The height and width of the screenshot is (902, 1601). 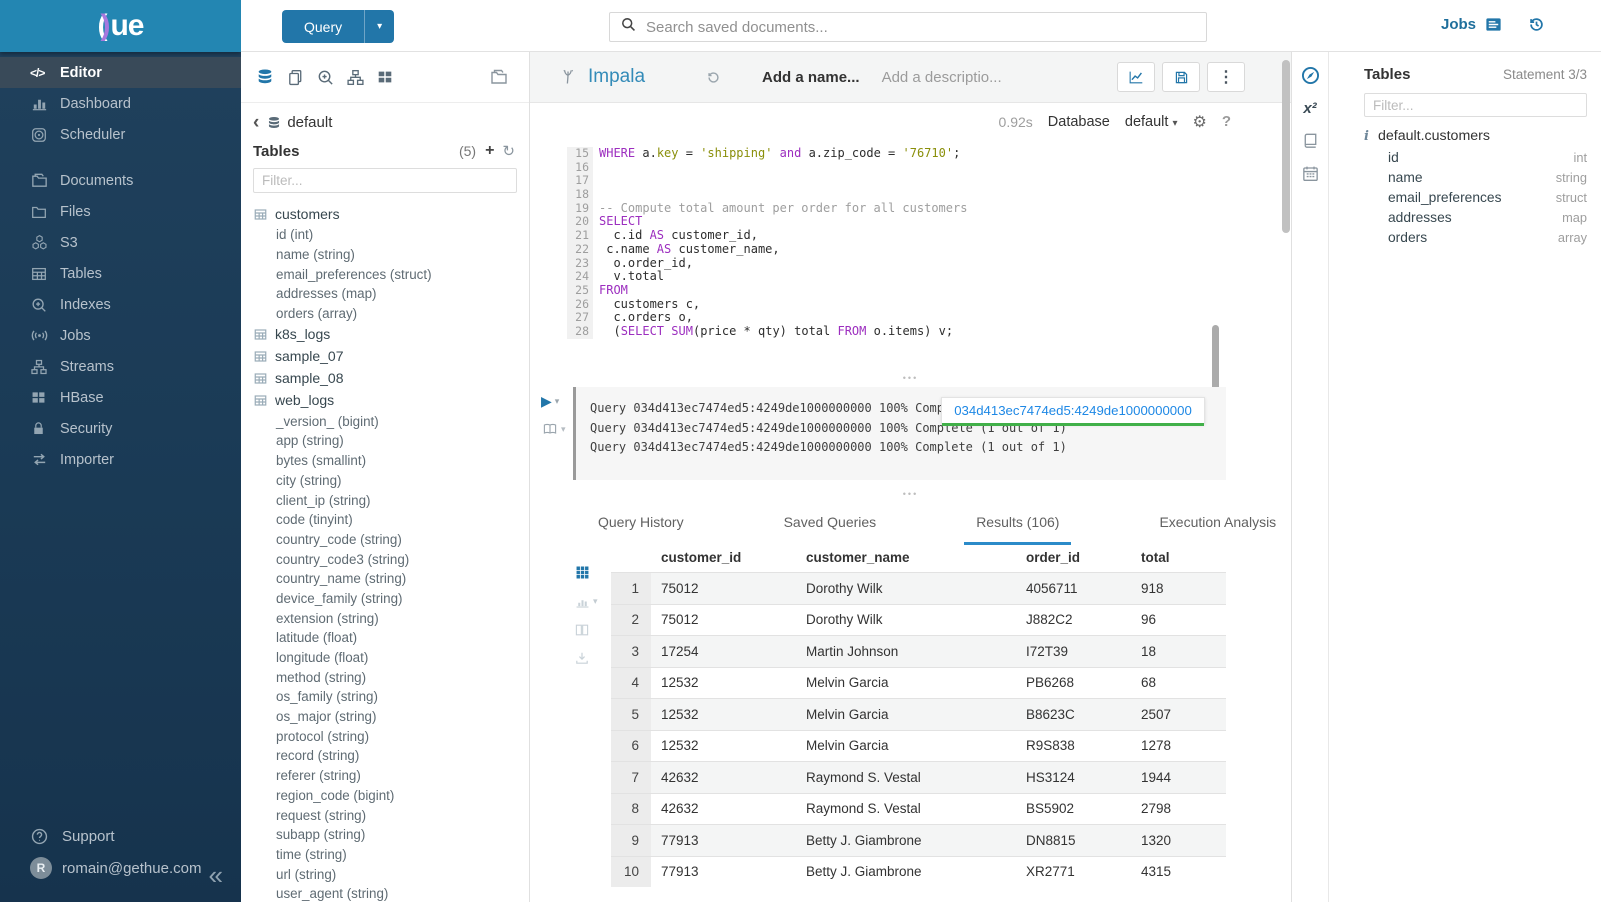 What do you see at coordinates (314, 520) in the screenshot?
I see `column-item: code (tinyint)` at bounding box center [314, 520].